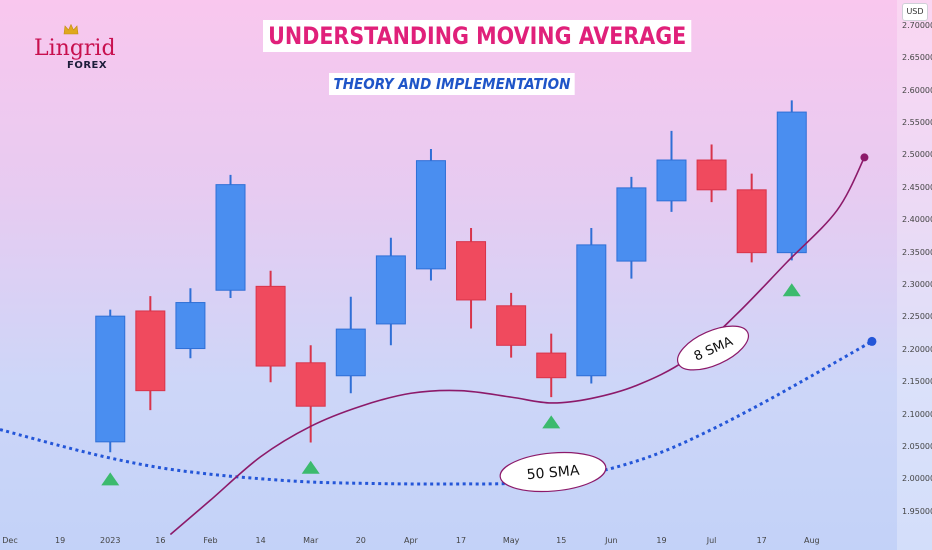 This screenshot has width=932, height=550. What do you see at coordinates (477, 36) in the screenshot?
I see `chart-title: UNDERSTANDING MOVING AVERAGE` at bounding box center [477, 36].